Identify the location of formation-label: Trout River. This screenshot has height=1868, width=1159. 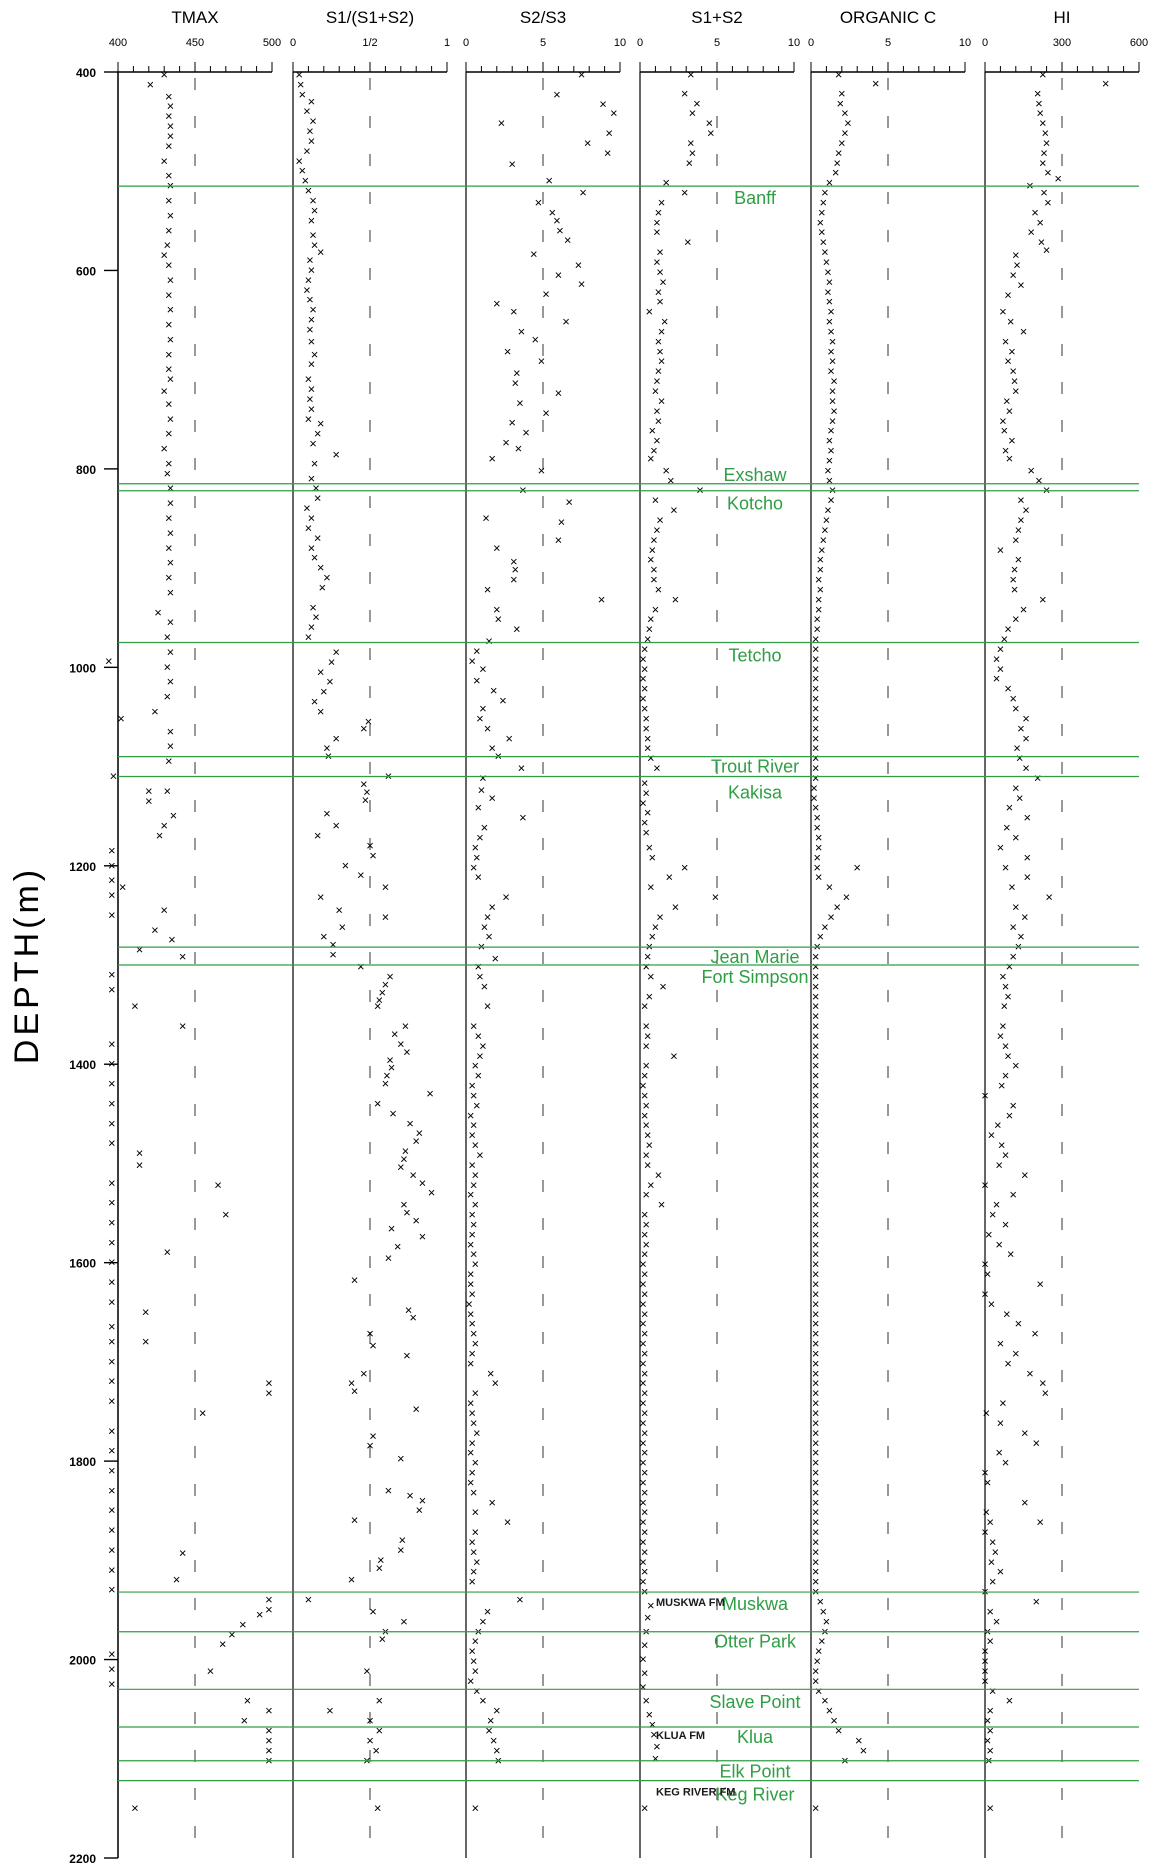
(755, 767).